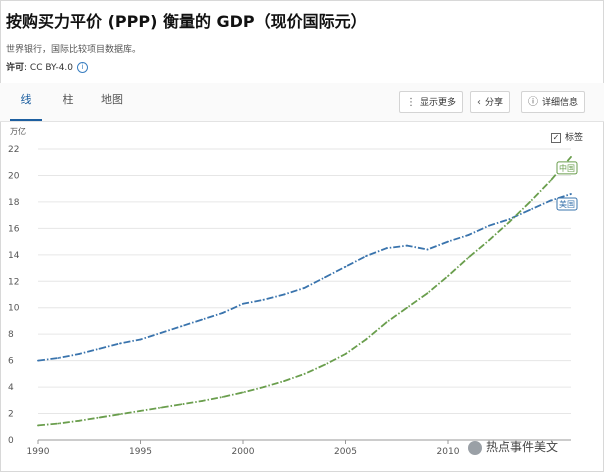 The width and height of the screenshot is (604, 472). What do you see at coordinates (574, 138) in the screenshot?
I see `label-toggle-text: 标签` at bounding box center [574, 138].